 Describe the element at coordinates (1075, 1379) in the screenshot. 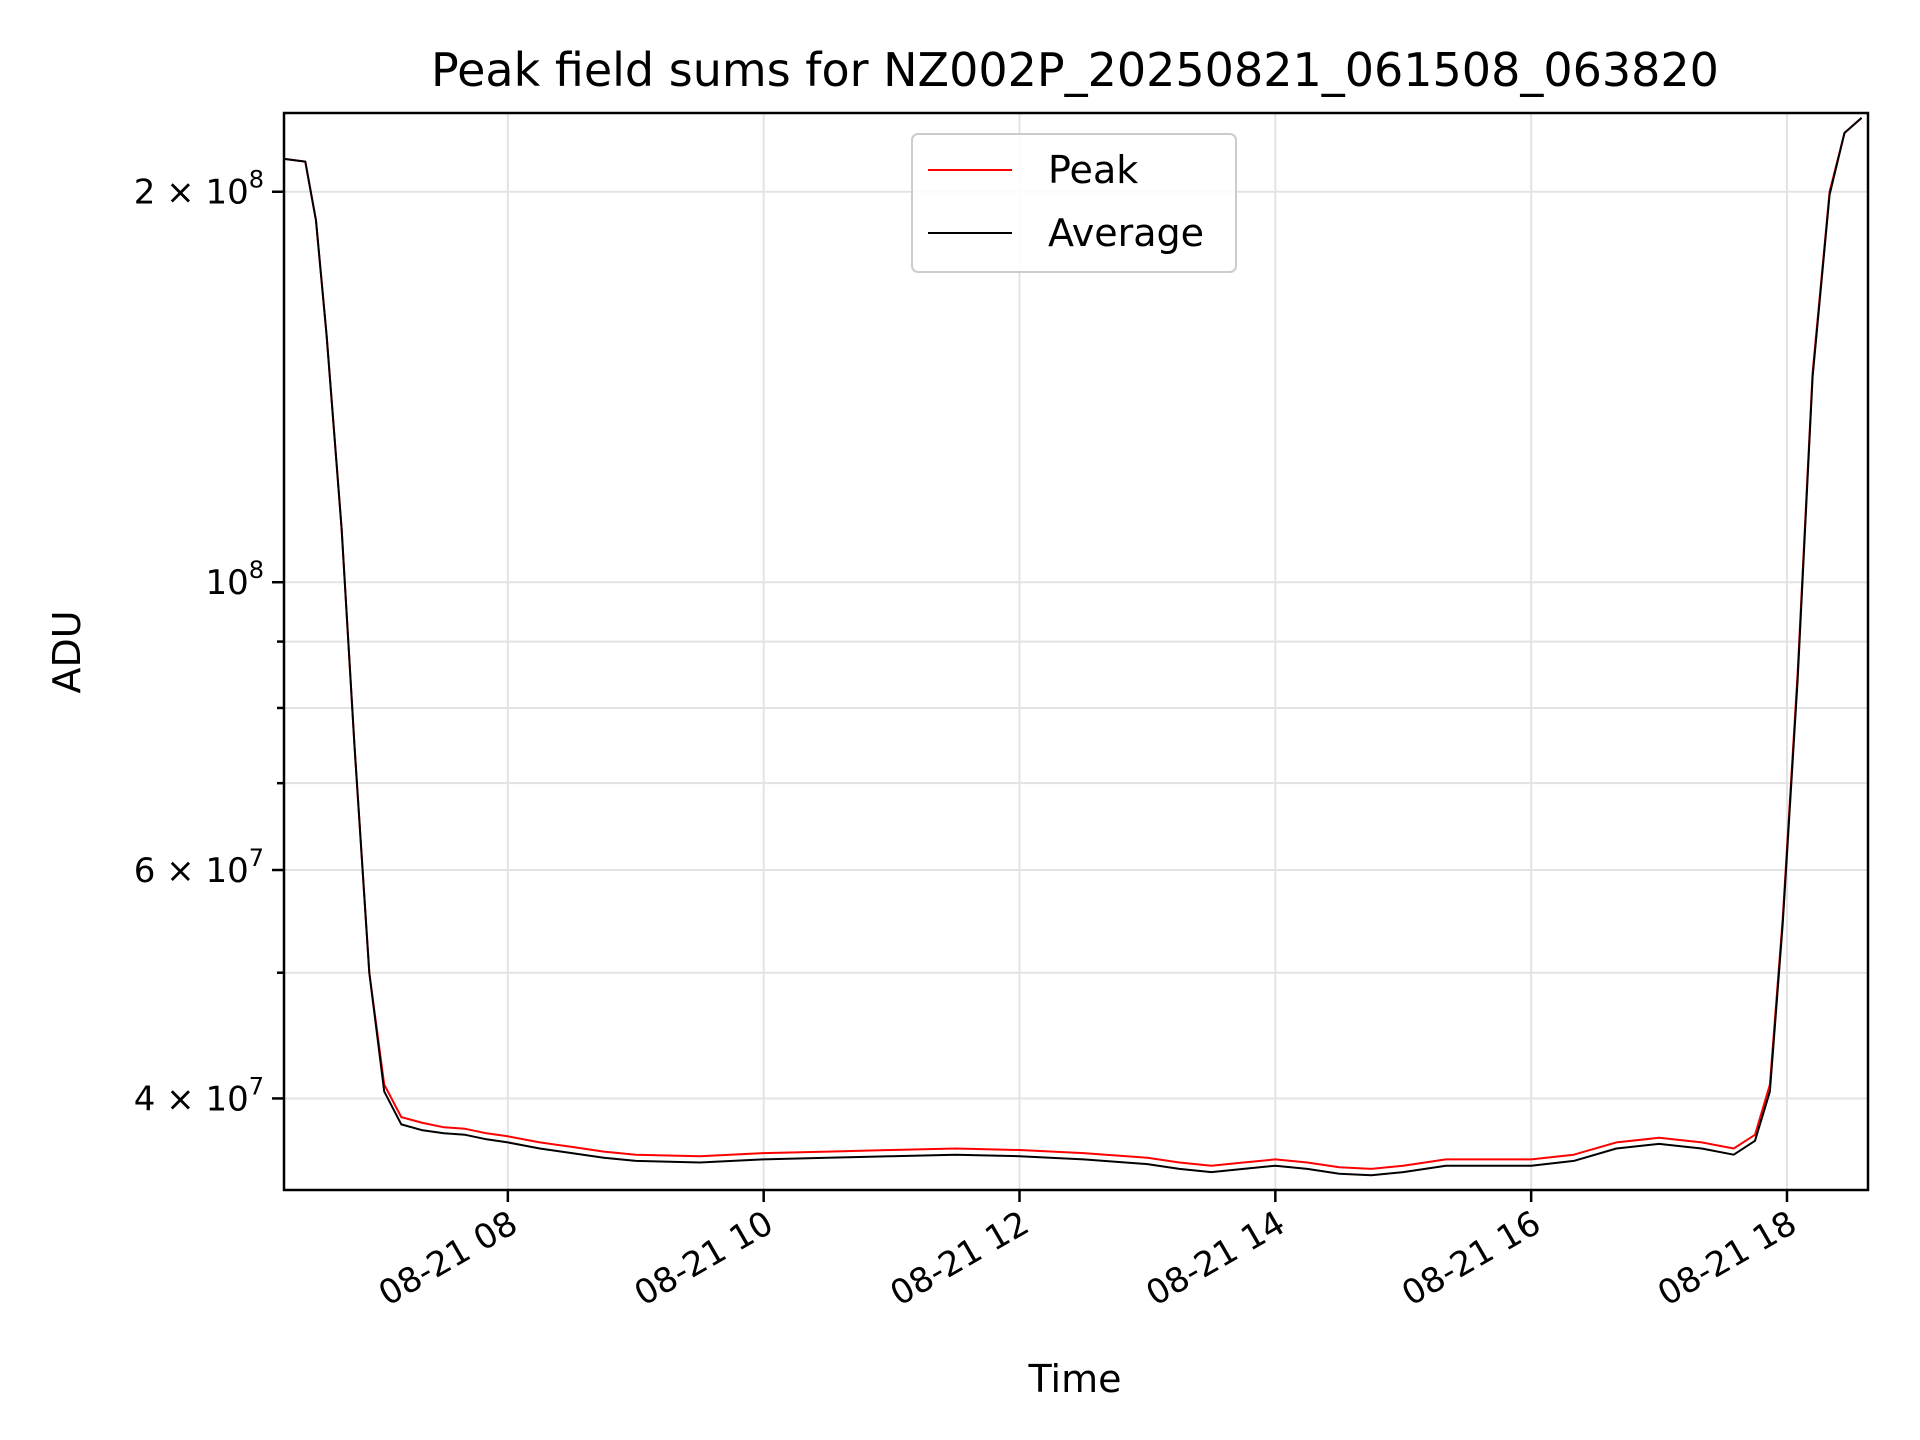

I see `x-axis-label: Time` at that location.